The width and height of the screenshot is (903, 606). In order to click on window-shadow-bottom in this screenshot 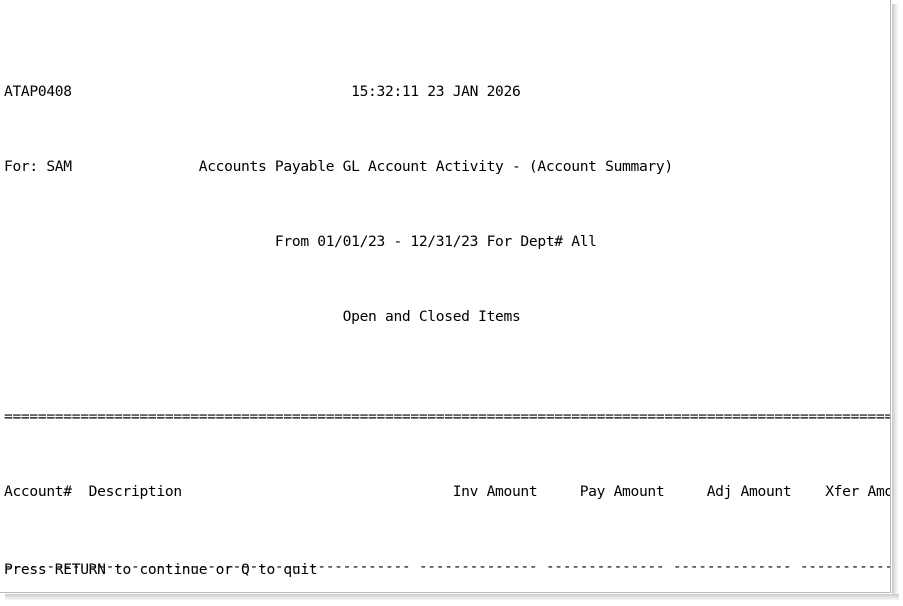, I will do `click(452, 597)`.